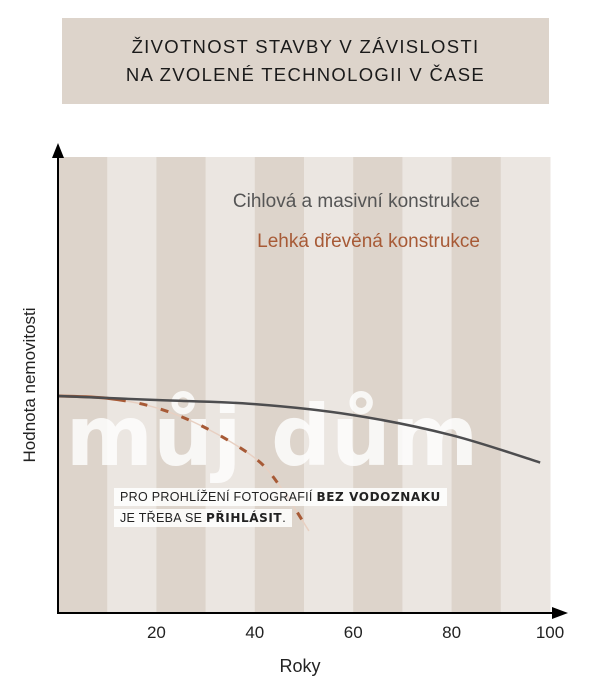  Describe the element at coordinates (451, 632) in the screenshot. I see `x-tick-label: 80` at that location.